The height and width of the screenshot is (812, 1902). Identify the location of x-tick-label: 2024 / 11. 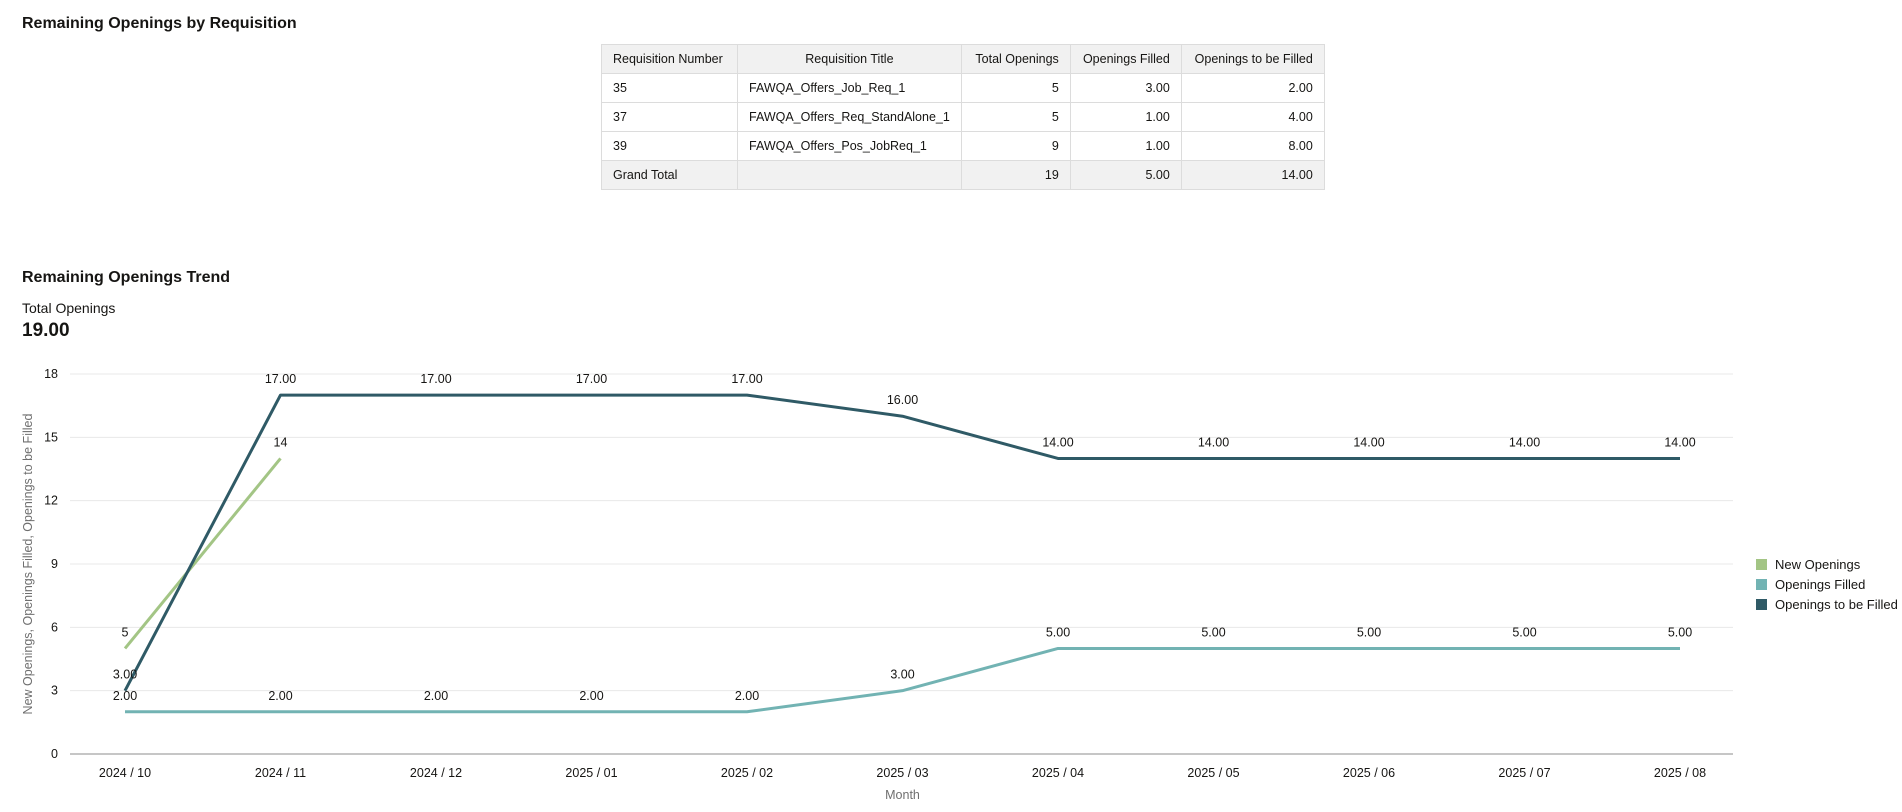
(280, 773).